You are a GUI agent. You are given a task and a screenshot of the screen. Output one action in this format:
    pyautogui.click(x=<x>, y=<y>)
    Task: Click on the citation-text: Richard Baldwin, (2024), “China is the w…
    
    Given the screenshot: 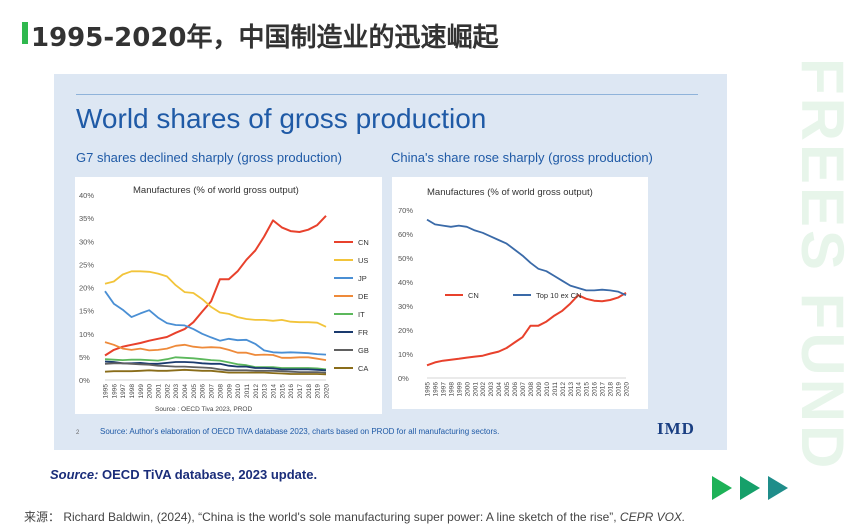 What is the action you would take?
    pyautogui.click(x=340, y=517)
    